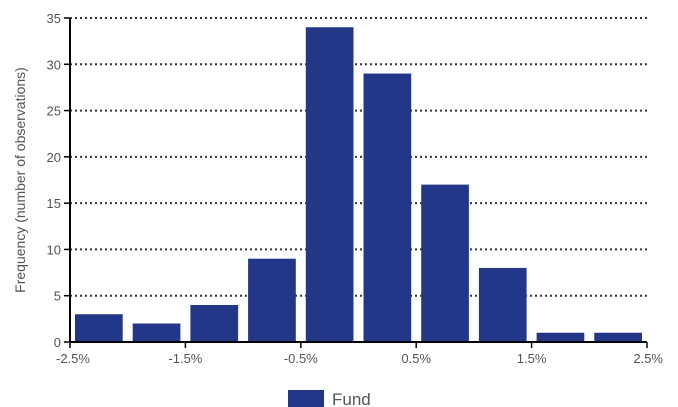 Image resolution: width=678 pixels, height=407 pixels. What do you see at coordinates (73, 358) in the screenshot?
I see `x-tick-label-0: -2.5%` at bounding box center [73, 358].